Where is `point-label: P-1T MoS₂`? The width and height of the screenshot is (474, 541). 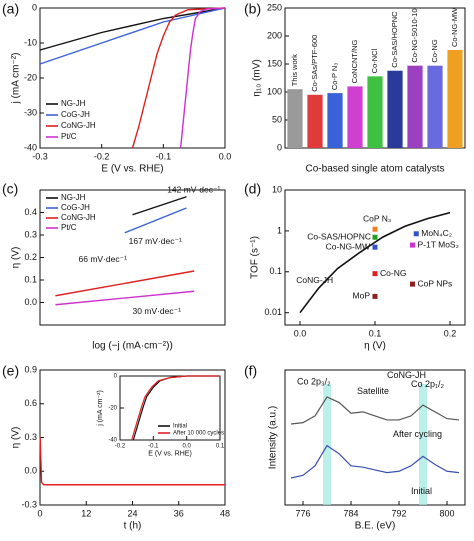 point-label: P-1T MoS₂ is located at coordinates (438, 244).